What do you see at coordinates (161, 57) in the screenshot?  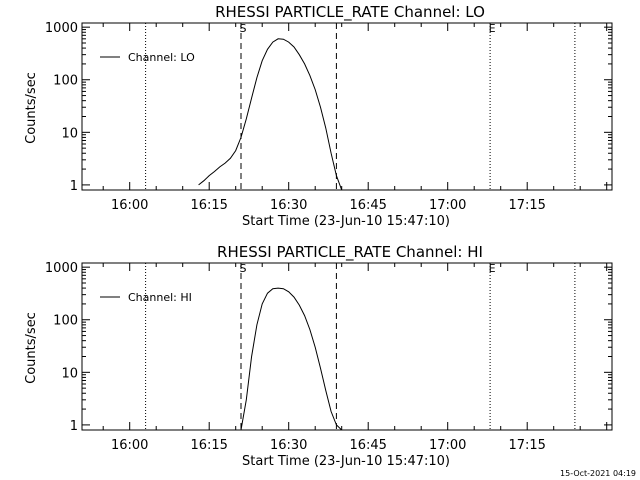 I see `legend-entry: Channel: LO` at bounding box center [161, 57].